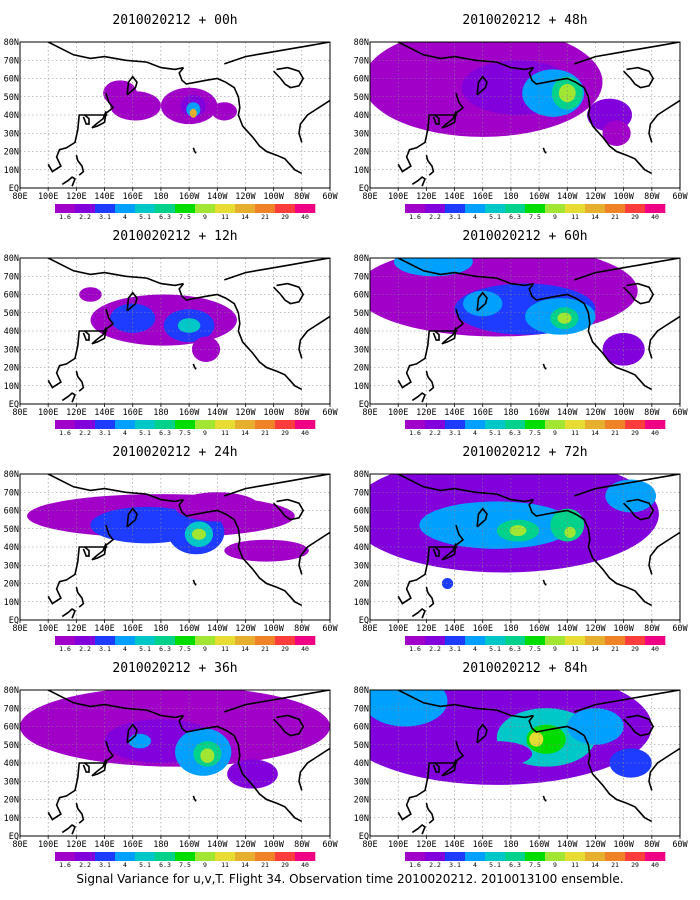 The height and width of the screenshot is (900, 700). Describe the element at coordinates (426, 197) in the screenshot. I see `x-tick-label: 120E` at that location.